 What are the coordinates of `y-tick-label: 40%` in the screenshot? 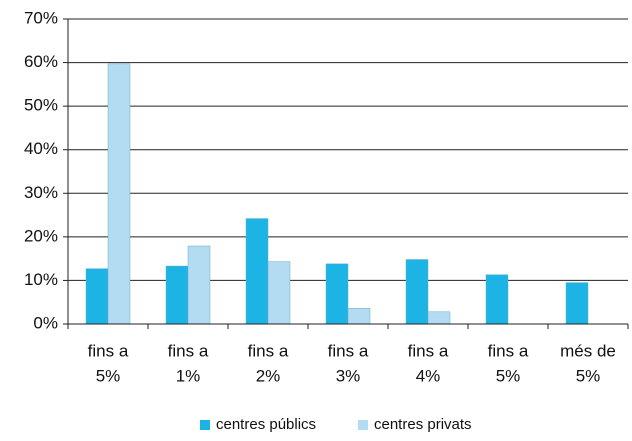 It's located at (41, 148).